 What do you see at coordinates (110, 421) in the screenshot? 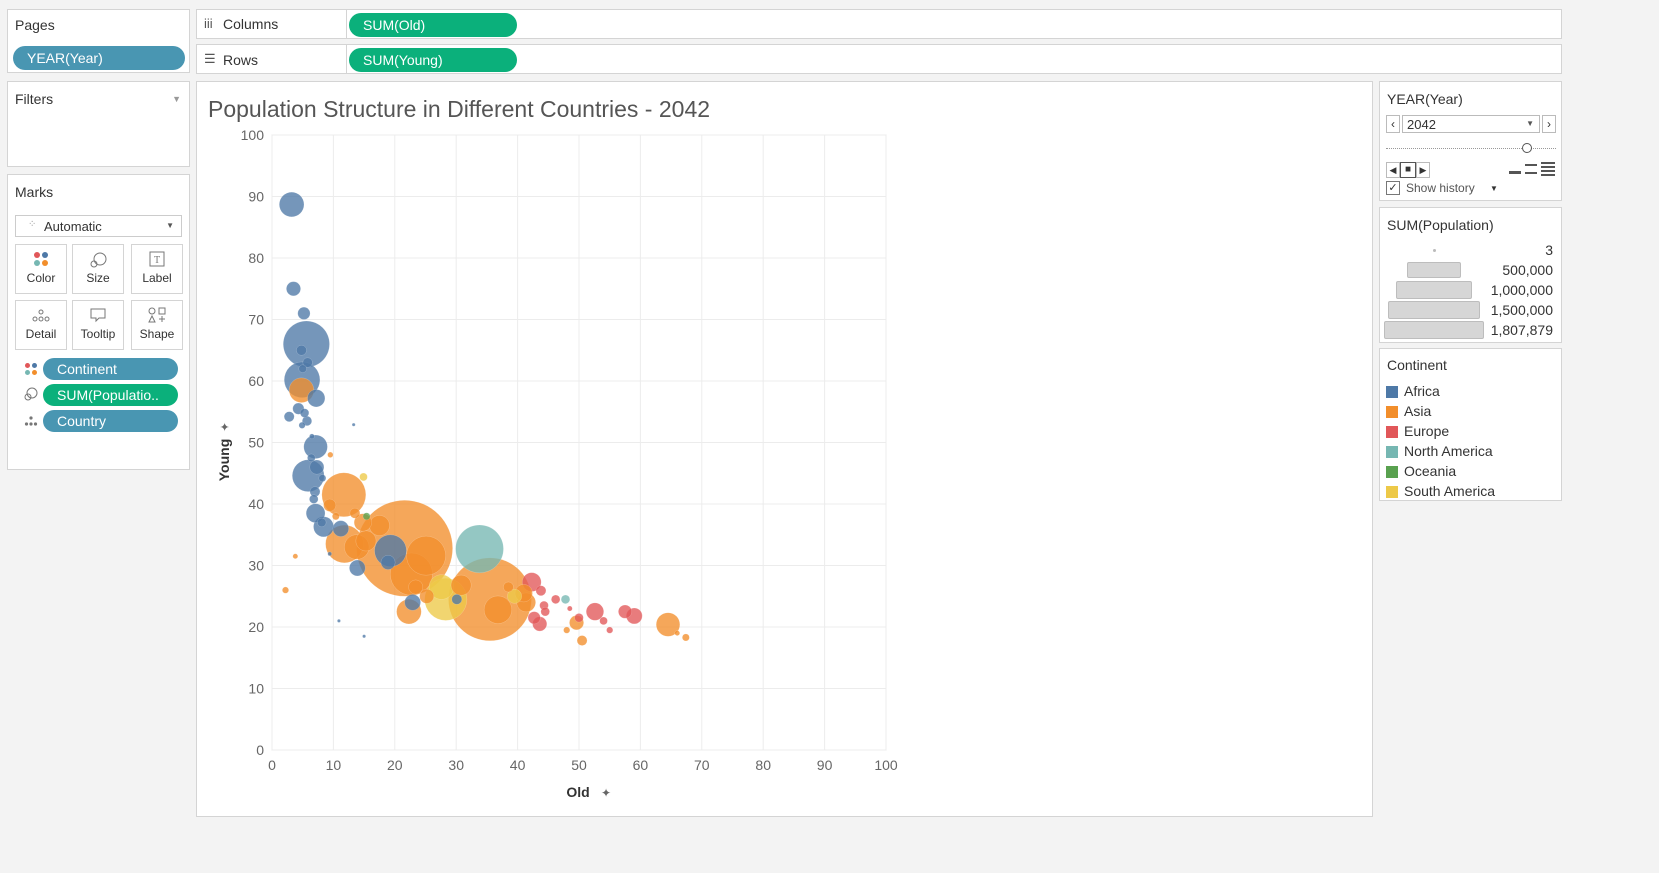
I see `country-pill: Country` at bounding box center [110, 421].